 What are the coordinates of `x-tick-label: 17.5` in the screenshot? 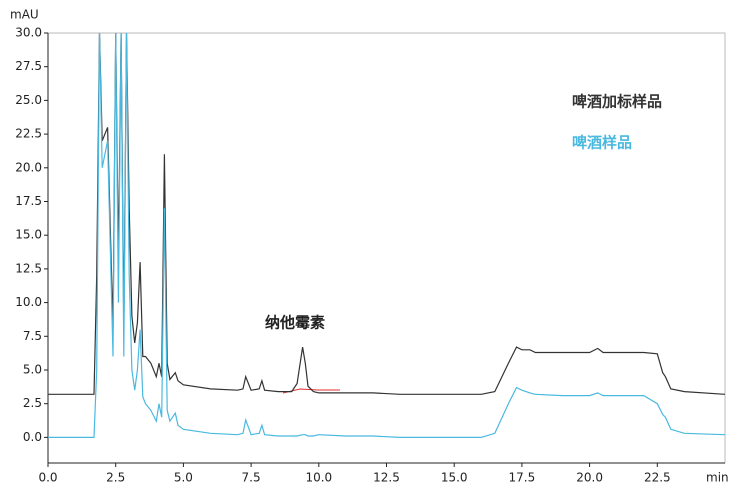 It's located at (522, 478).